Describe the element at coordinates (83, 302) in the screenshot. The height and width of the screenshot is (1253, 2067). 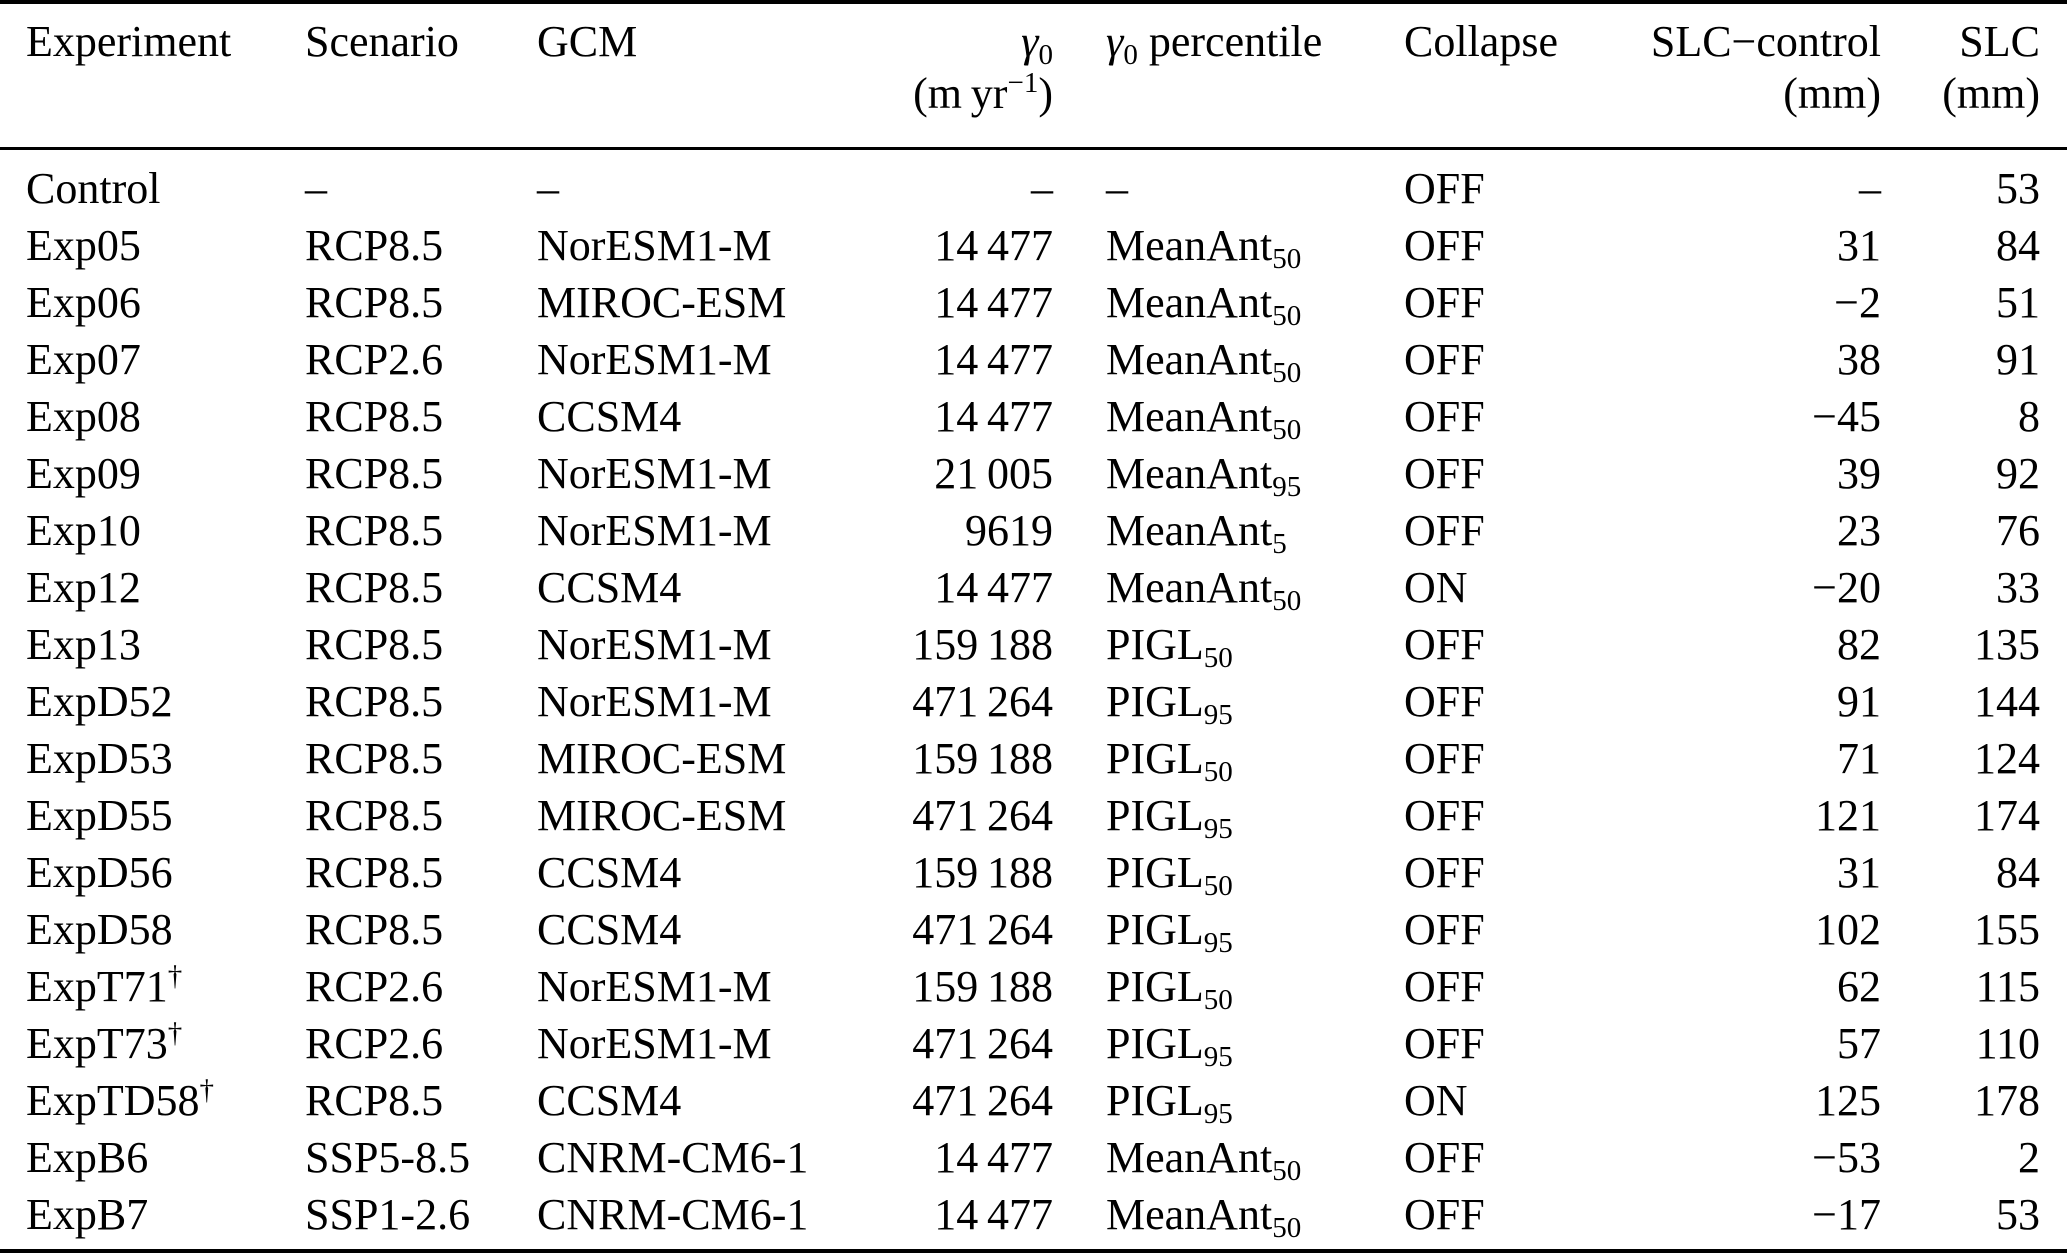
I see `experiment-name: Exp06` at that location.